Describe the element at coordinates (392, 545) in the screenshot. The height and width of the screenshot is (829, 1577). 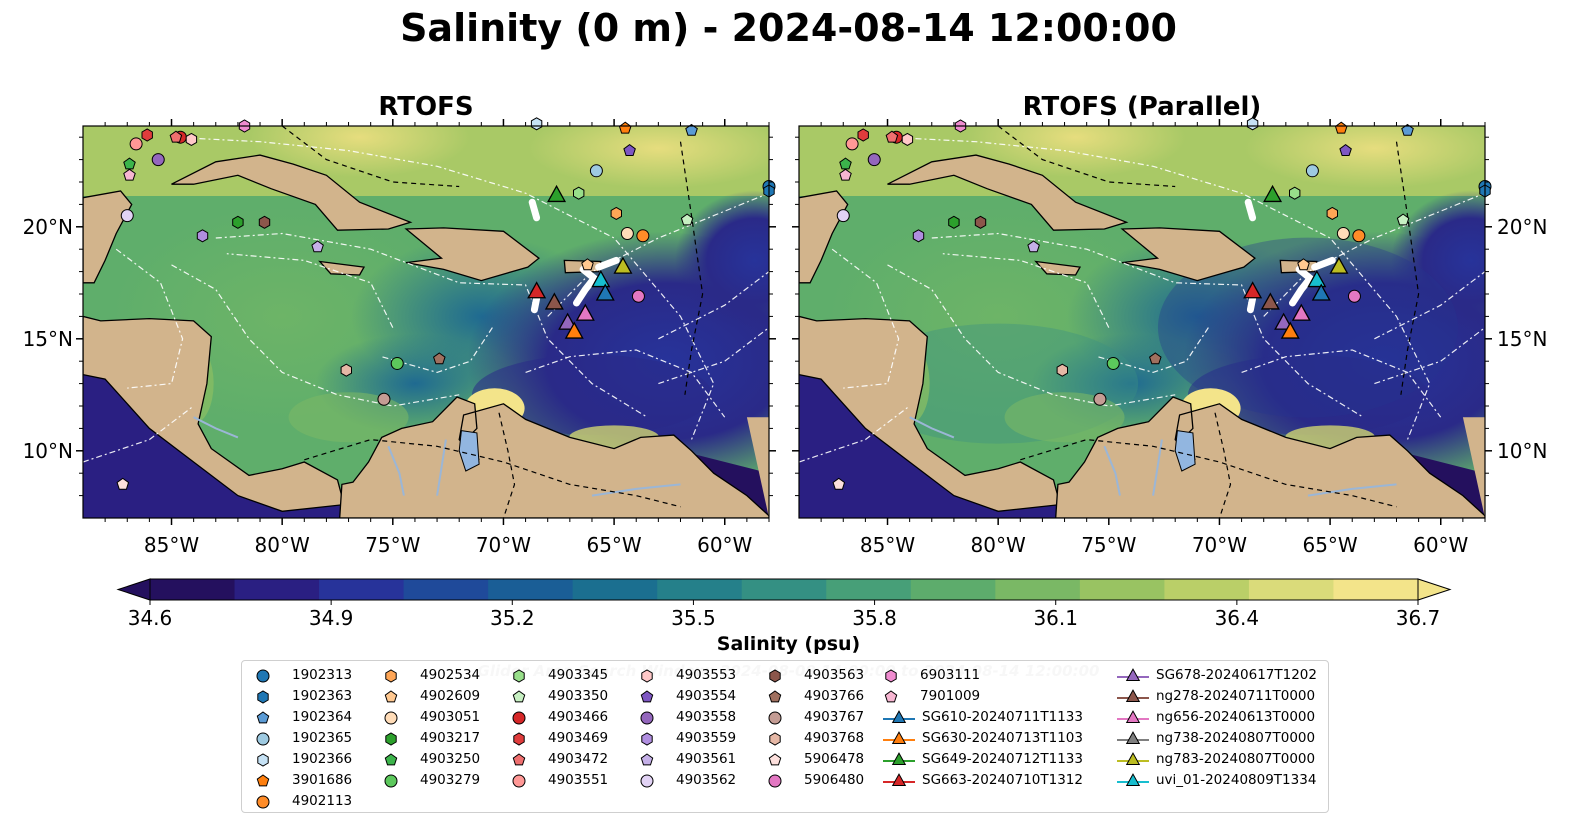
I see `x-tick-label: 75°W` at that location.